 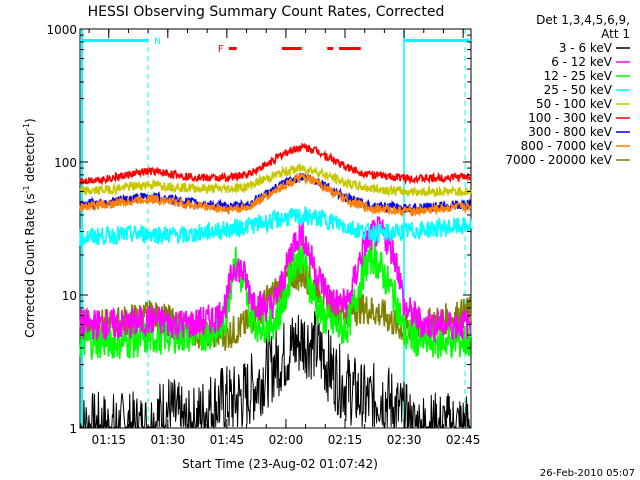 What do you see at coordinates (582, 62) in the screenshot?
I see `legend-label-6-12-kev: 6 - 12 keV` at bounding box center [582, 62].